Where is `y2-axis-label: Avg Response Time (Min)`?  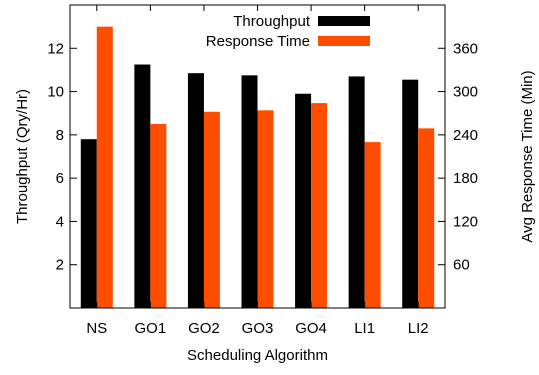
y2-axis-label: Avg Response Time (Min) is located at coordinates (527, 156).